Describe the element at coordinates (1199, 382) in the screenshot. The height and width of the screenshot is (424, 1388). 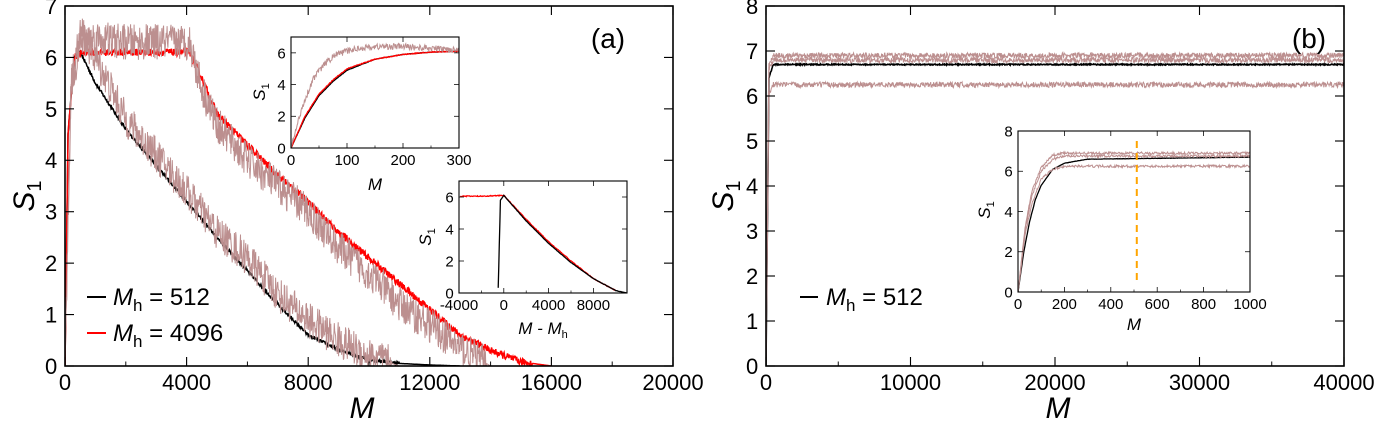
I see `panel-b-xtick-label-3: 30000` at that location.